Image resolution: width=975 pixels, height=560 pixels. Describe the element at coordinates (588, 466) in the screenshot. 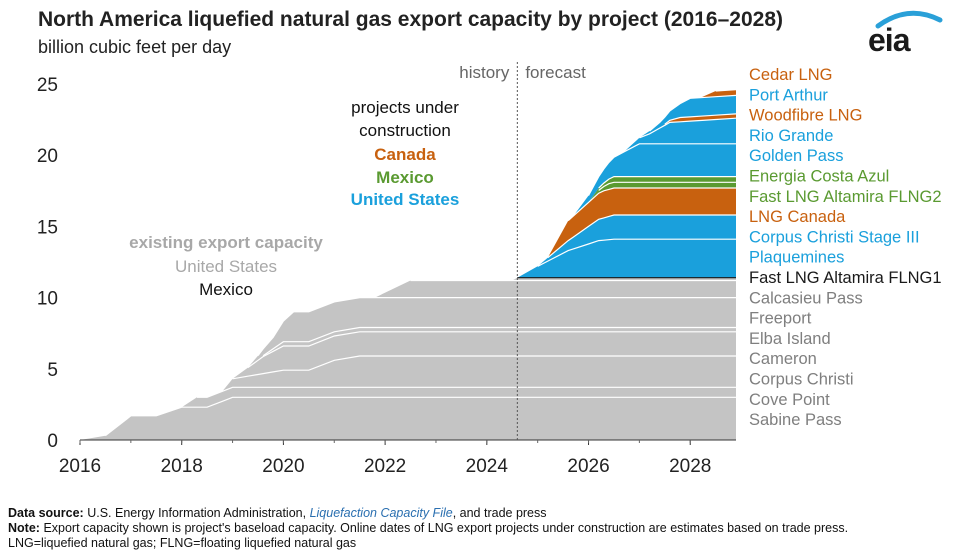

I see `x-tick-label: 2026` at that location.